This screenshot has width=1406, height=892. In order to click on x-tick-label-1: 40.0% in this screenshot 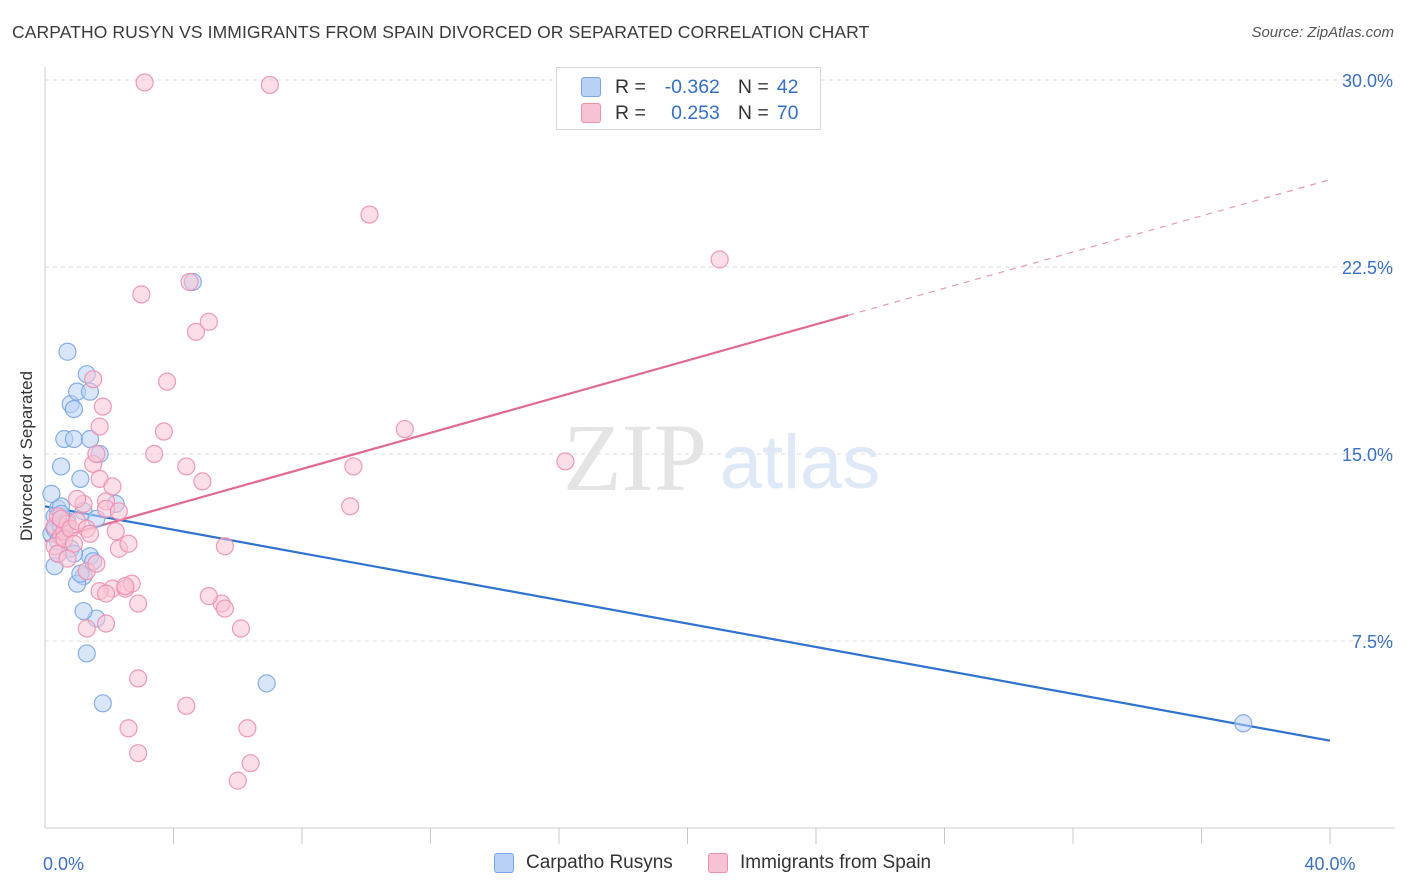, I will do `click(1329, 864)`.